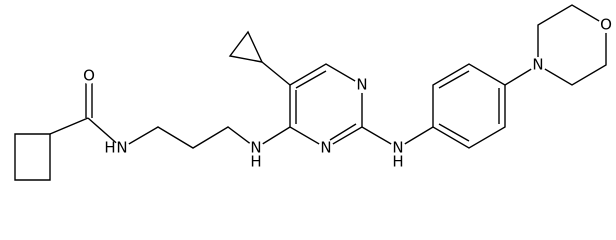 The width and height of the screenshot is (616, 240). Describe the element at coordinates (246, 46) in the screenshot. I see `cyclopropyl` at that location.